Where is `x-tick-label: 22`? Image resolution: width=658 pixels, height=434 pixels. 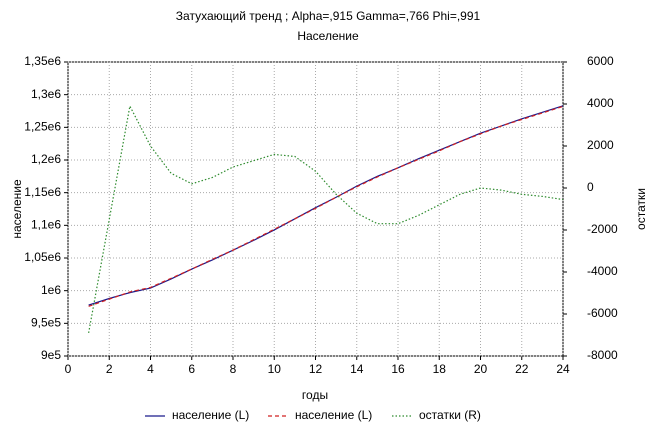 x-tick-label: 22 is located at coordinates (522, 369).